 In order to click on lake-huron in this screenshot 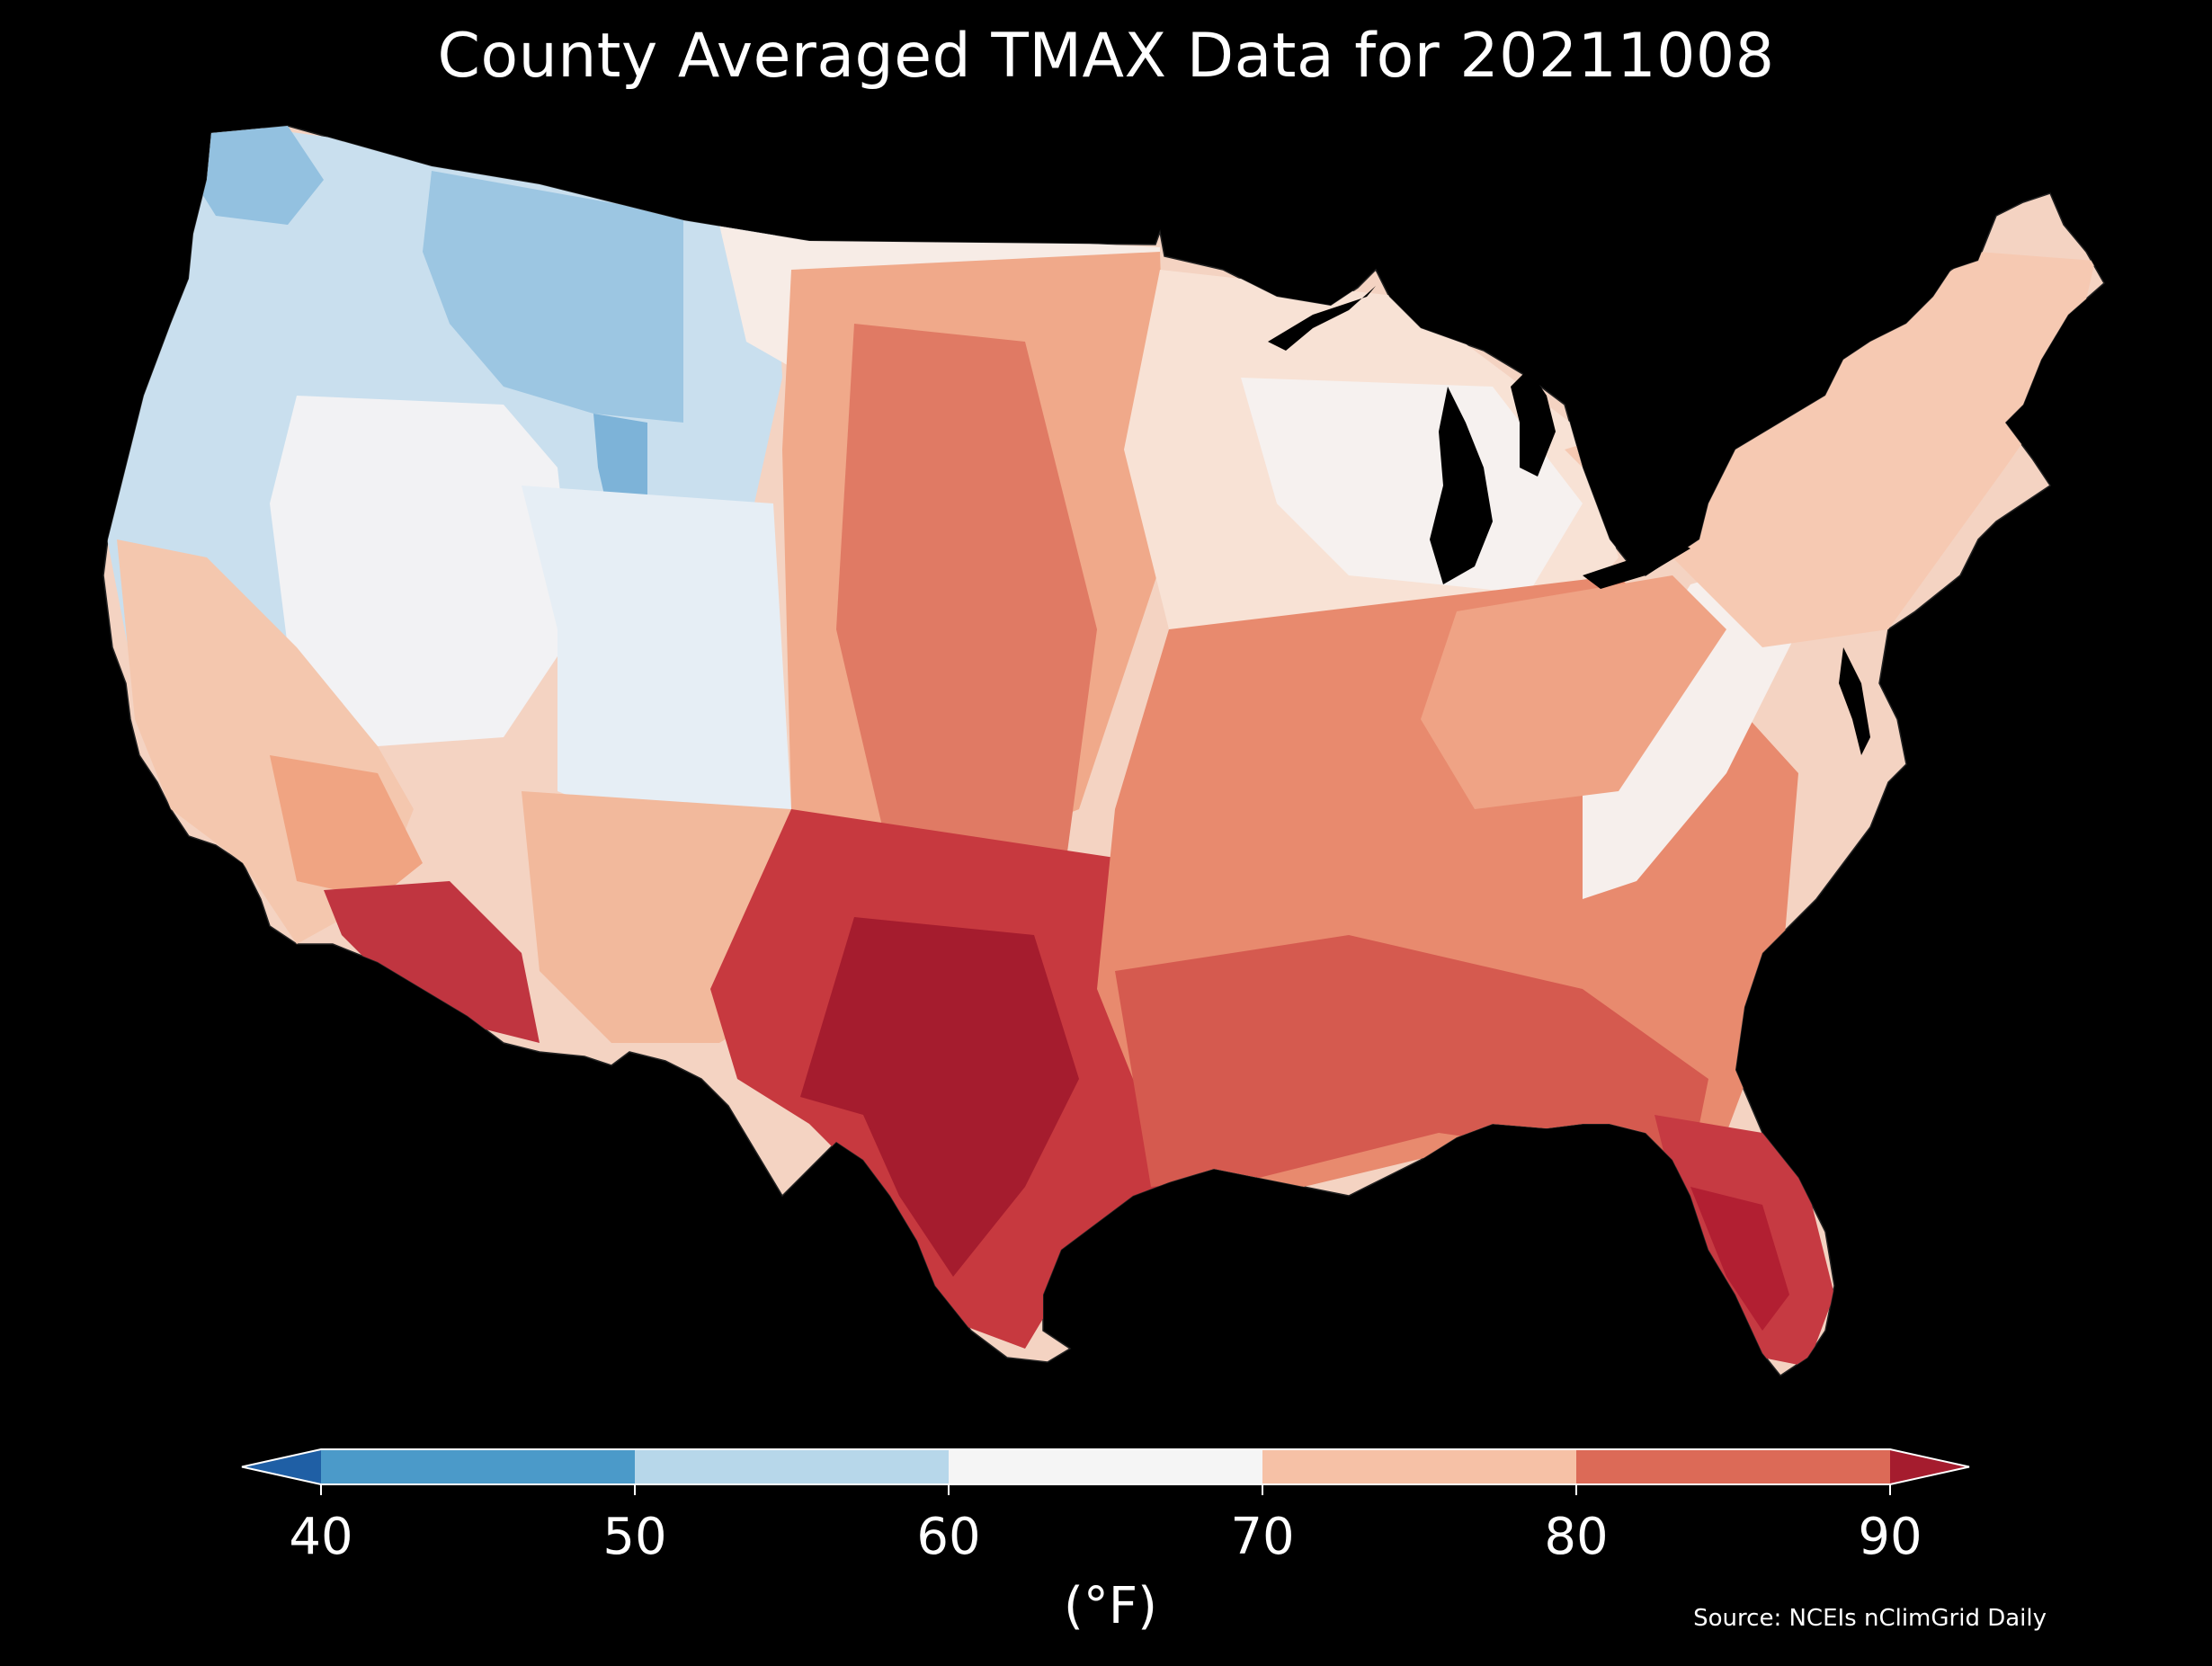, I will do `click(1533, 423)`.